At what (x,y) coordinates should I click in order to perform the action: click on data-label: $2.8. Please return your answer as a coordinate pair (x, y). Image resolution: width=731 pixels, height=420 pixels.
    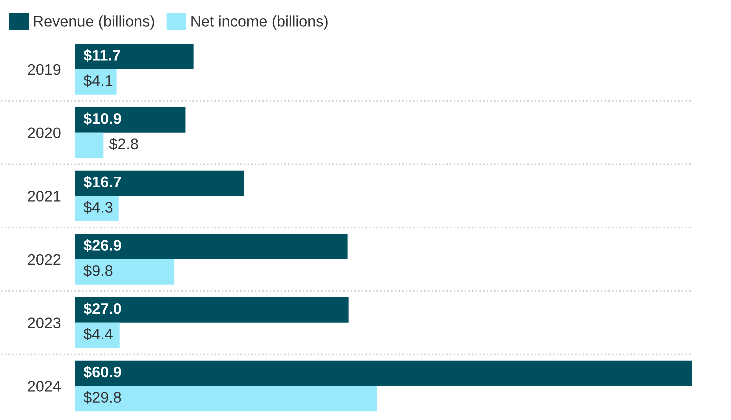
    Looking at the image, I should click on (123, 144).